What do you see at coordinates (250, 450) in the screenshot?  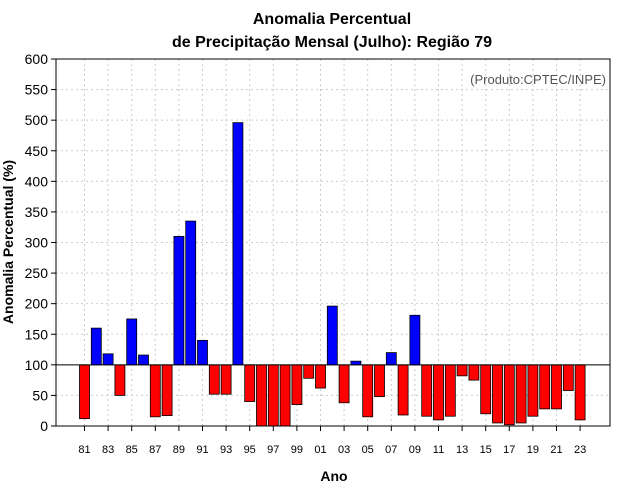 I see `x-tick-label: 95` at bounding box center [250, 450].